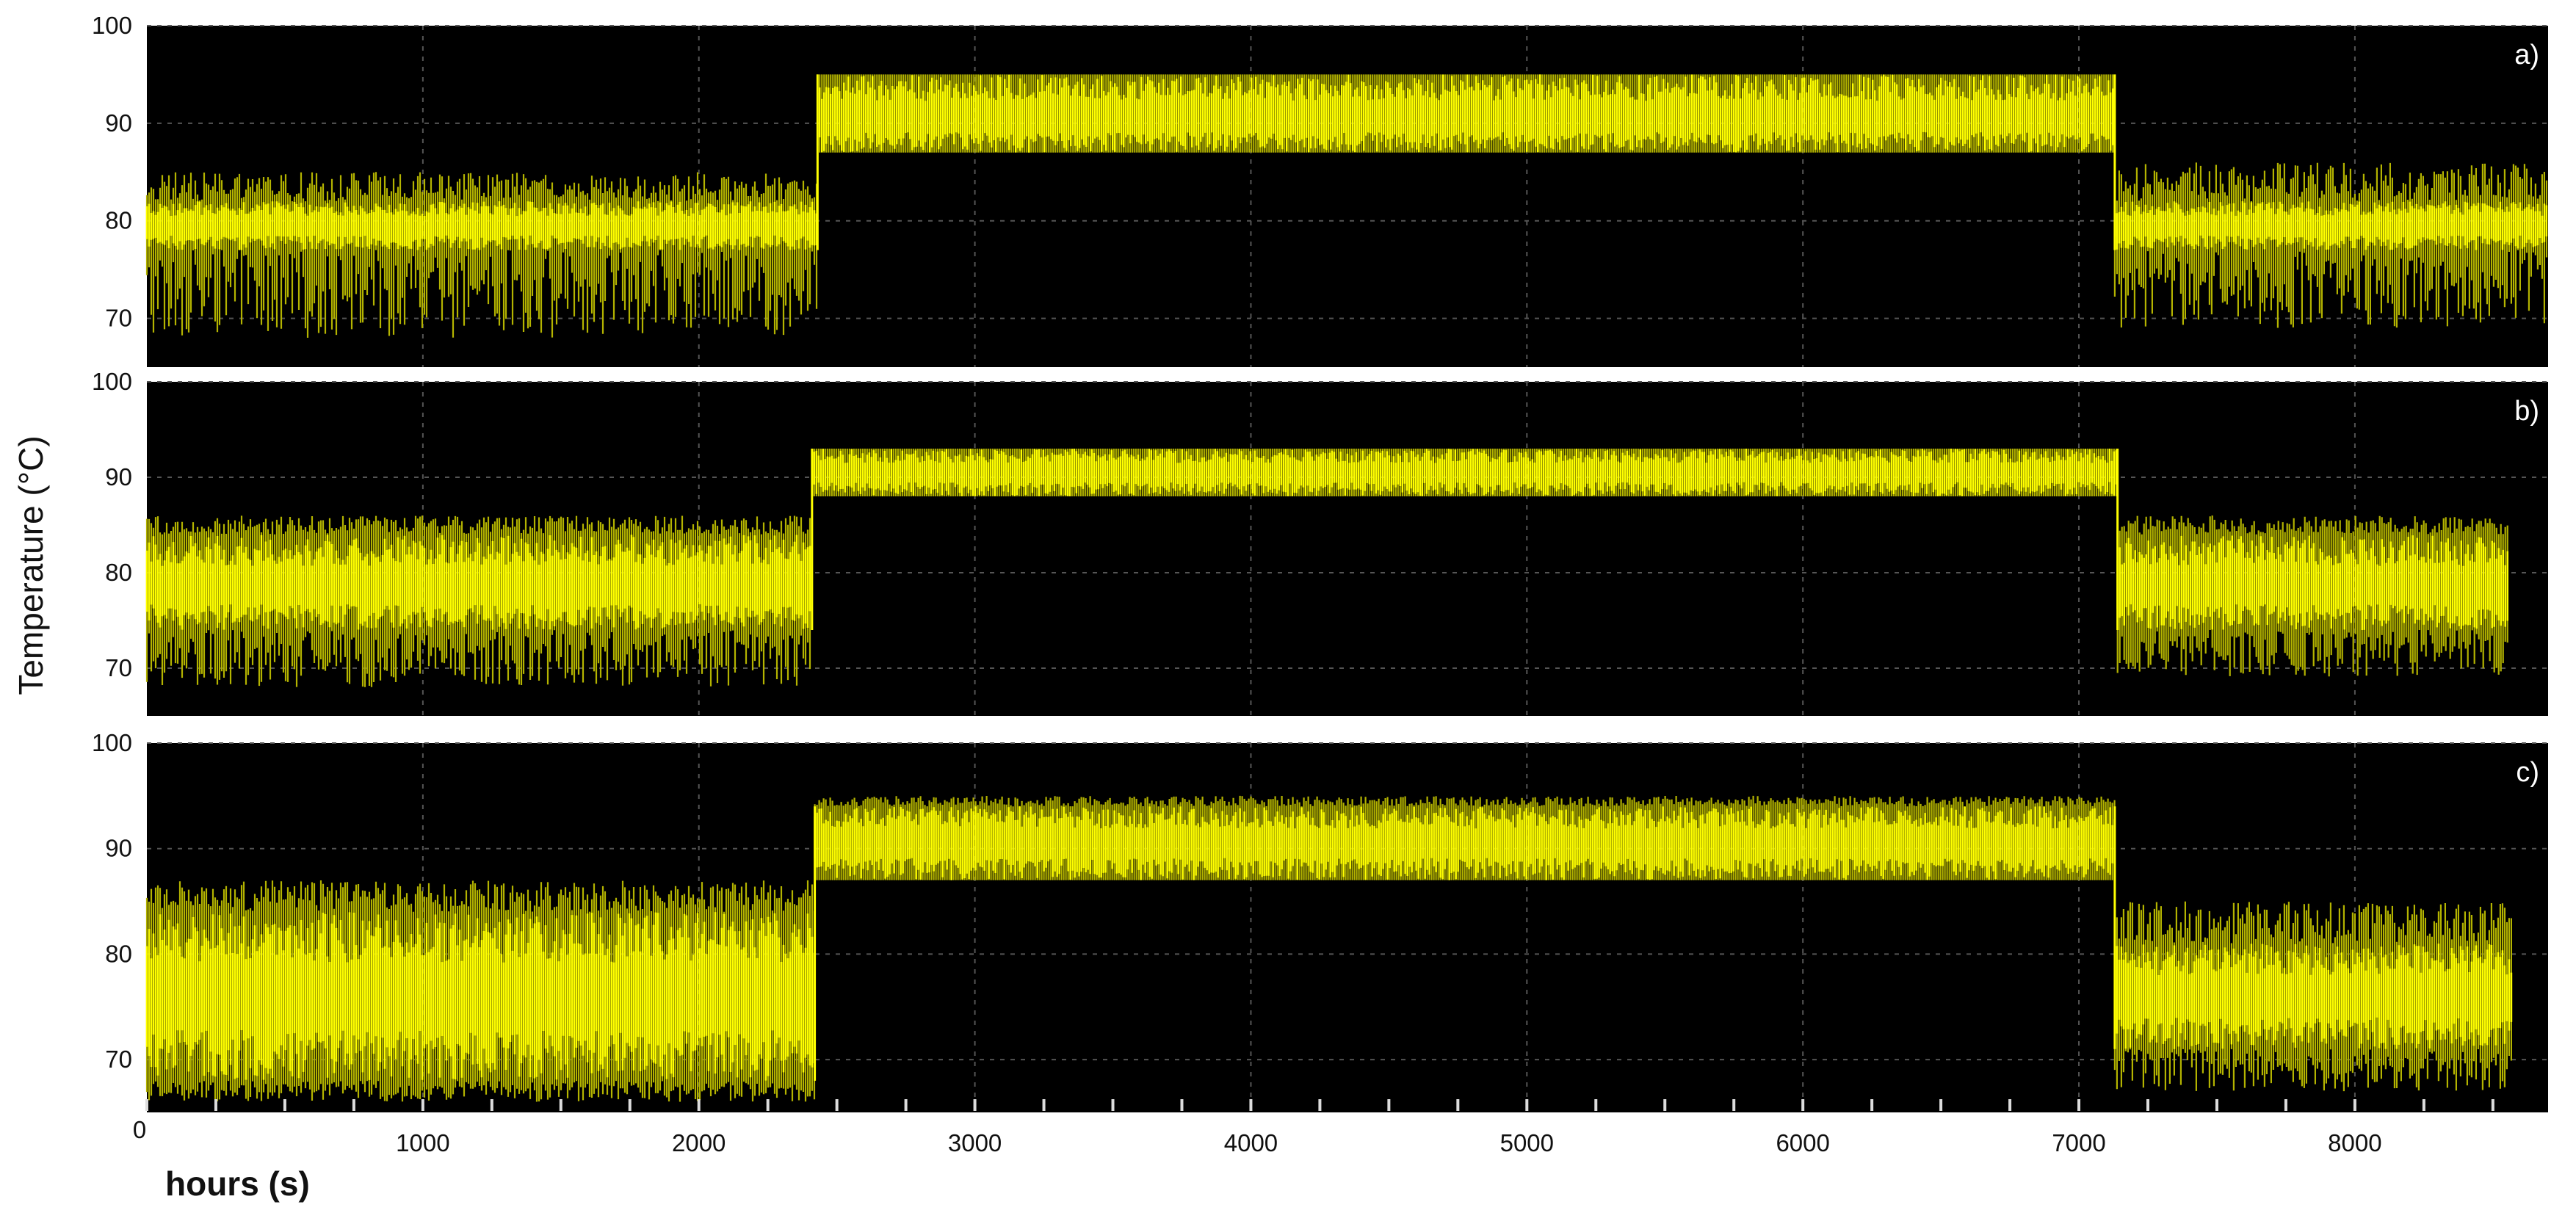 The height and width of the screenshot is (1224, 2576). I want to click on x-tick-label: 2000, so click(699, 1142).